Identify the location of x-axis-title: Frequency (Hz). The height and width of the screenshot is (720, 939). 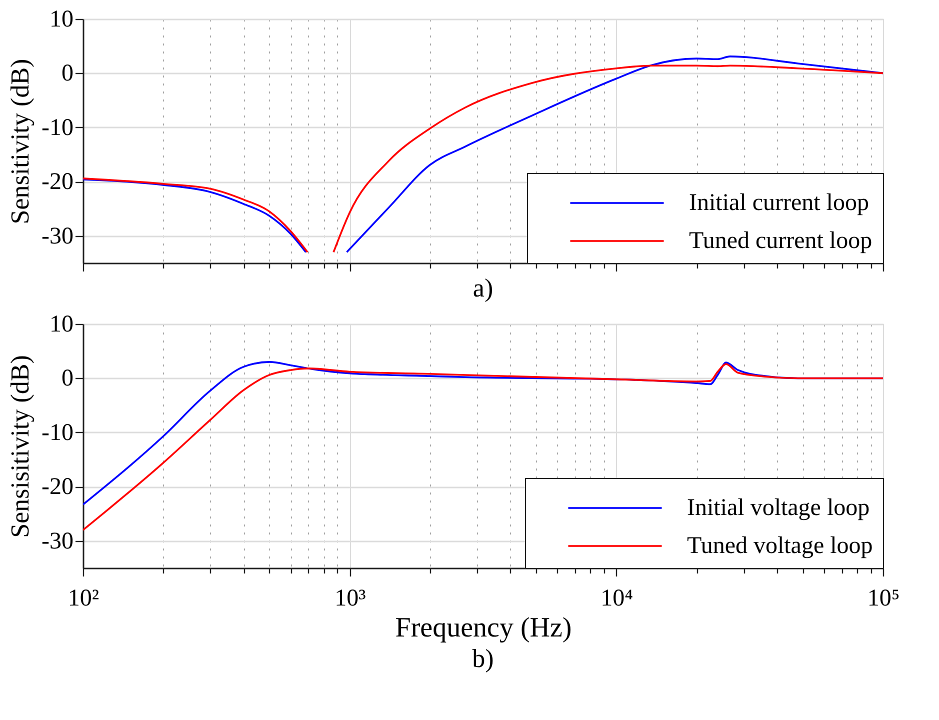
(483, 628).